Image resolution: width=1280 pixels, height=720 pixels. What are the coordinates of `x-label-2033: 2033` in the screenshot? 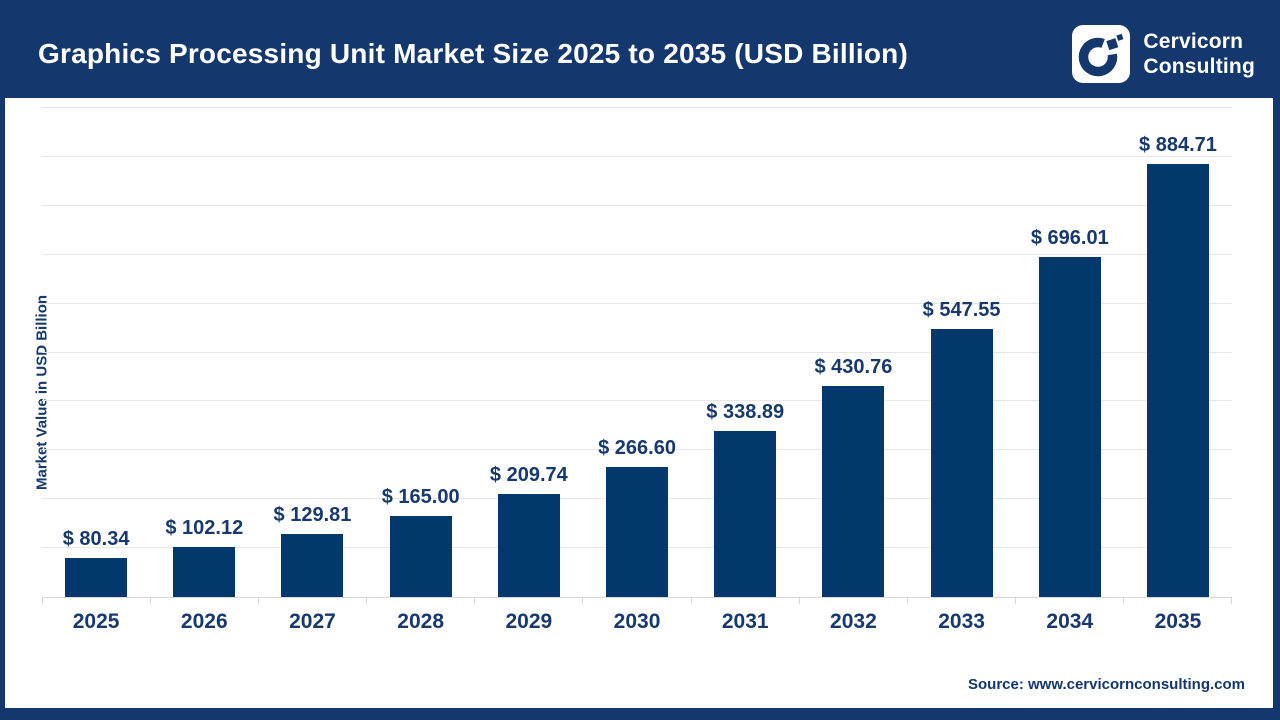 It's located at (961, 621).